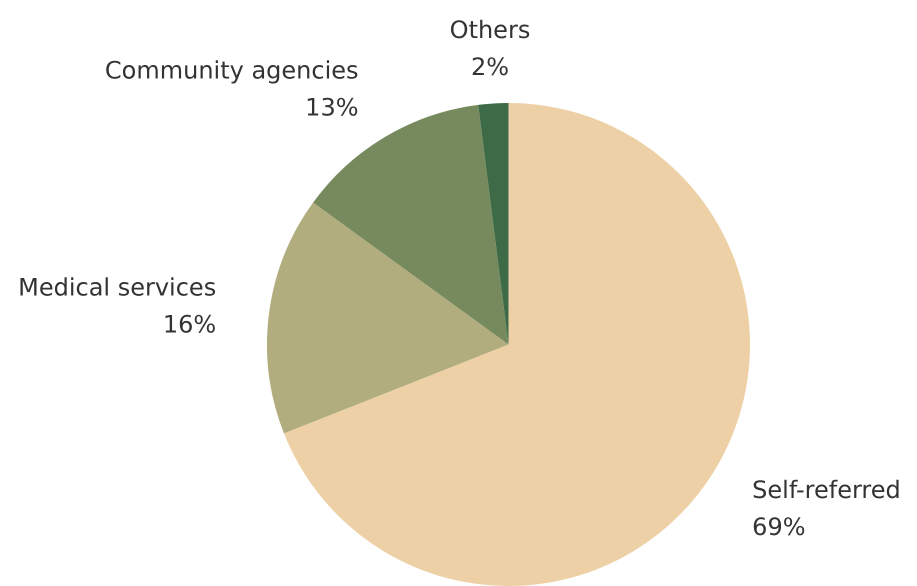  What do you see at coordinates (826, 490) in the screenshot?
I see `slice-label: Self-referred` at bounding box center [826, 490].